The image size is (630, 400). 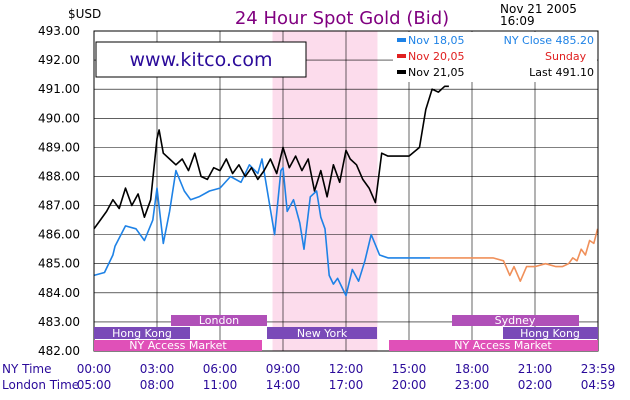 What do you see at coordinates (59, 176) in the screenshot?
I see `y-tick-label: 488.00` at bounding box center [59, 176].